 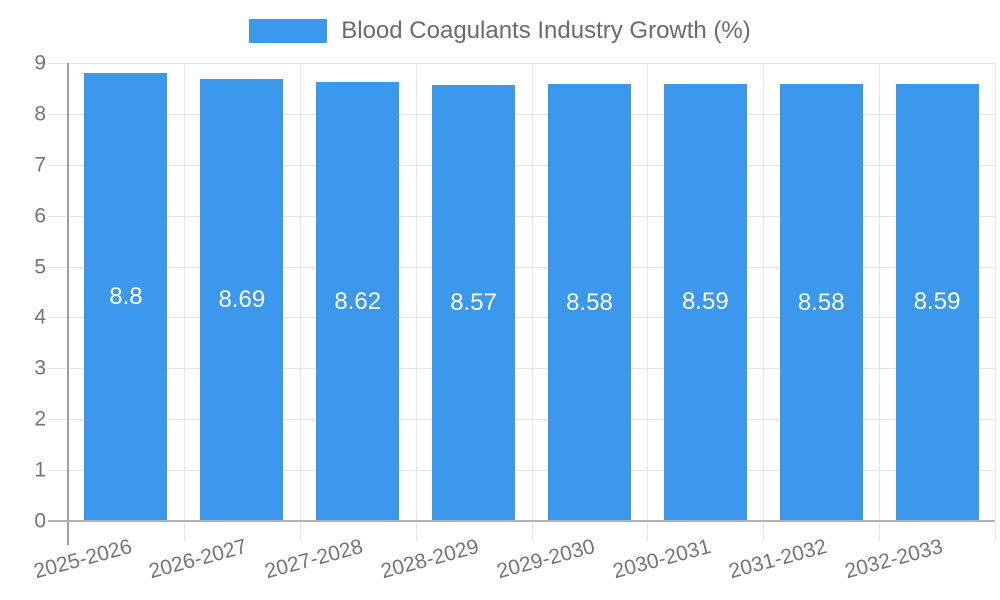 What do you see at coordinates (40, 267) in the screenshot?
I see `y-axis-tick-label: 5` at bounding box center [40, 267].